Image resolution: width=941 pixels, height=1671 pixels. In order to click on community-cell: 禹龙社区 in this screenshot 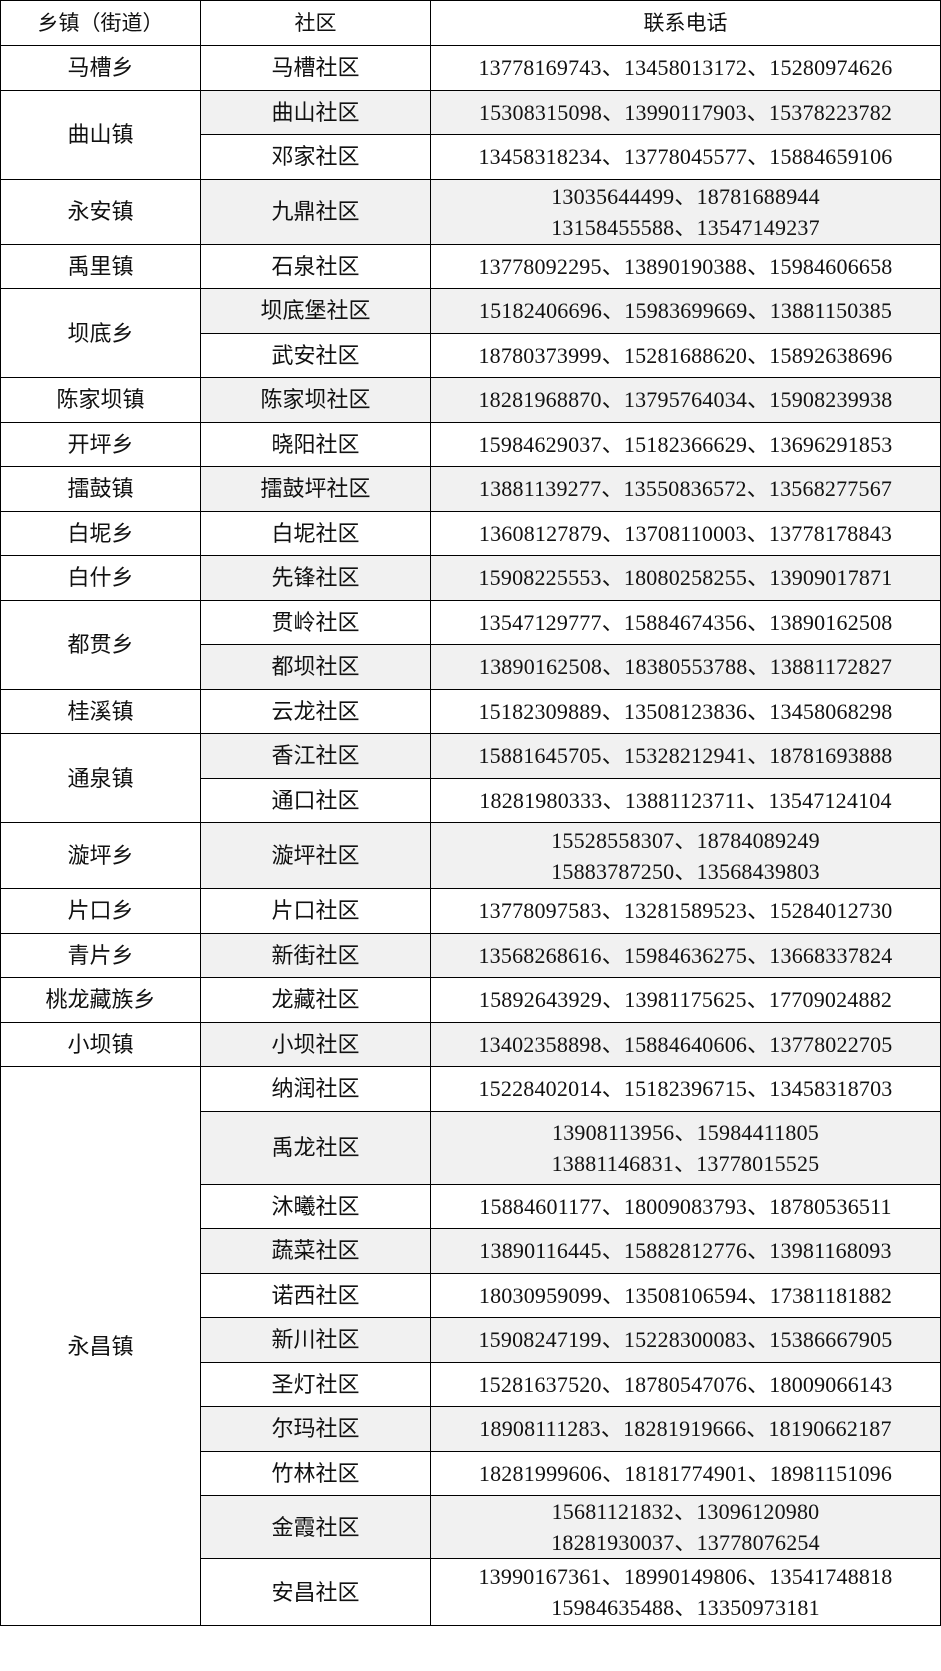, I will do `click(315, 1147)`.